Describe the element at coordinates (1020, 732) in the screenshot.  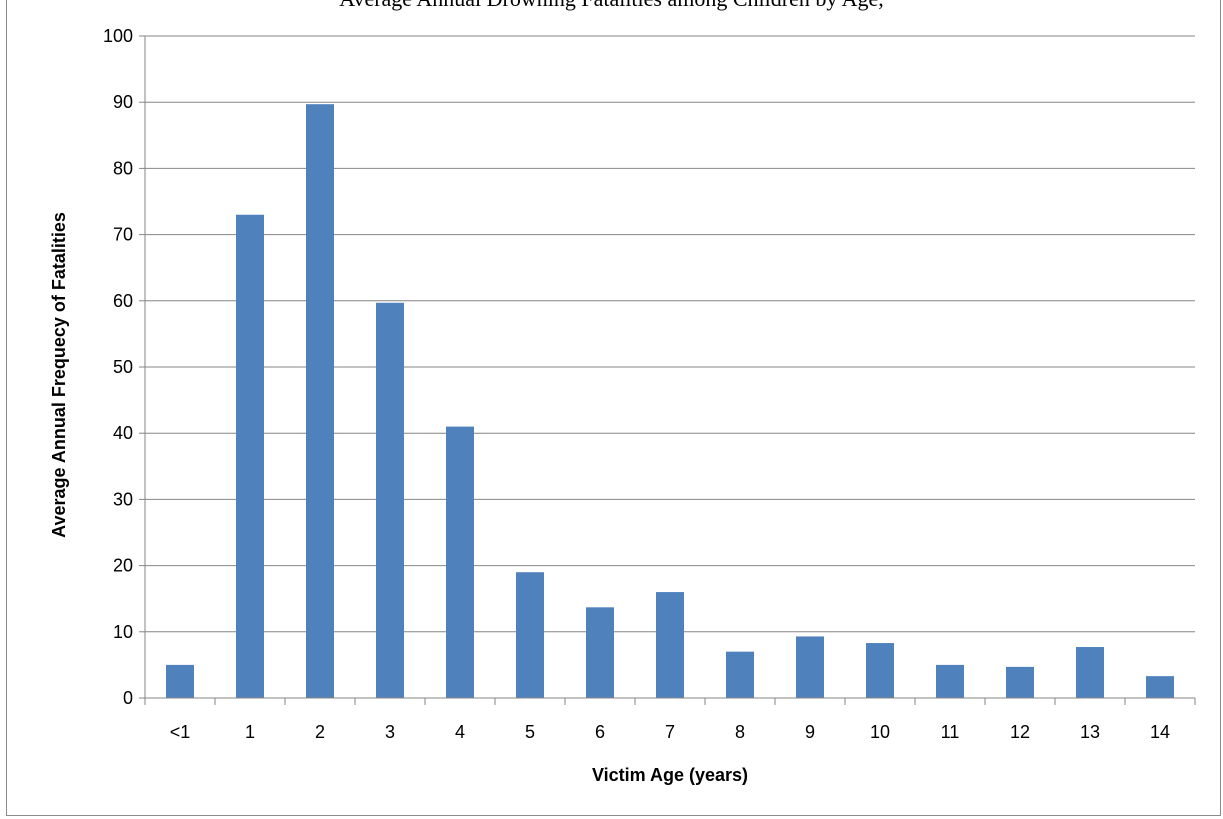
I see `x-tick-label: 12` at that location.